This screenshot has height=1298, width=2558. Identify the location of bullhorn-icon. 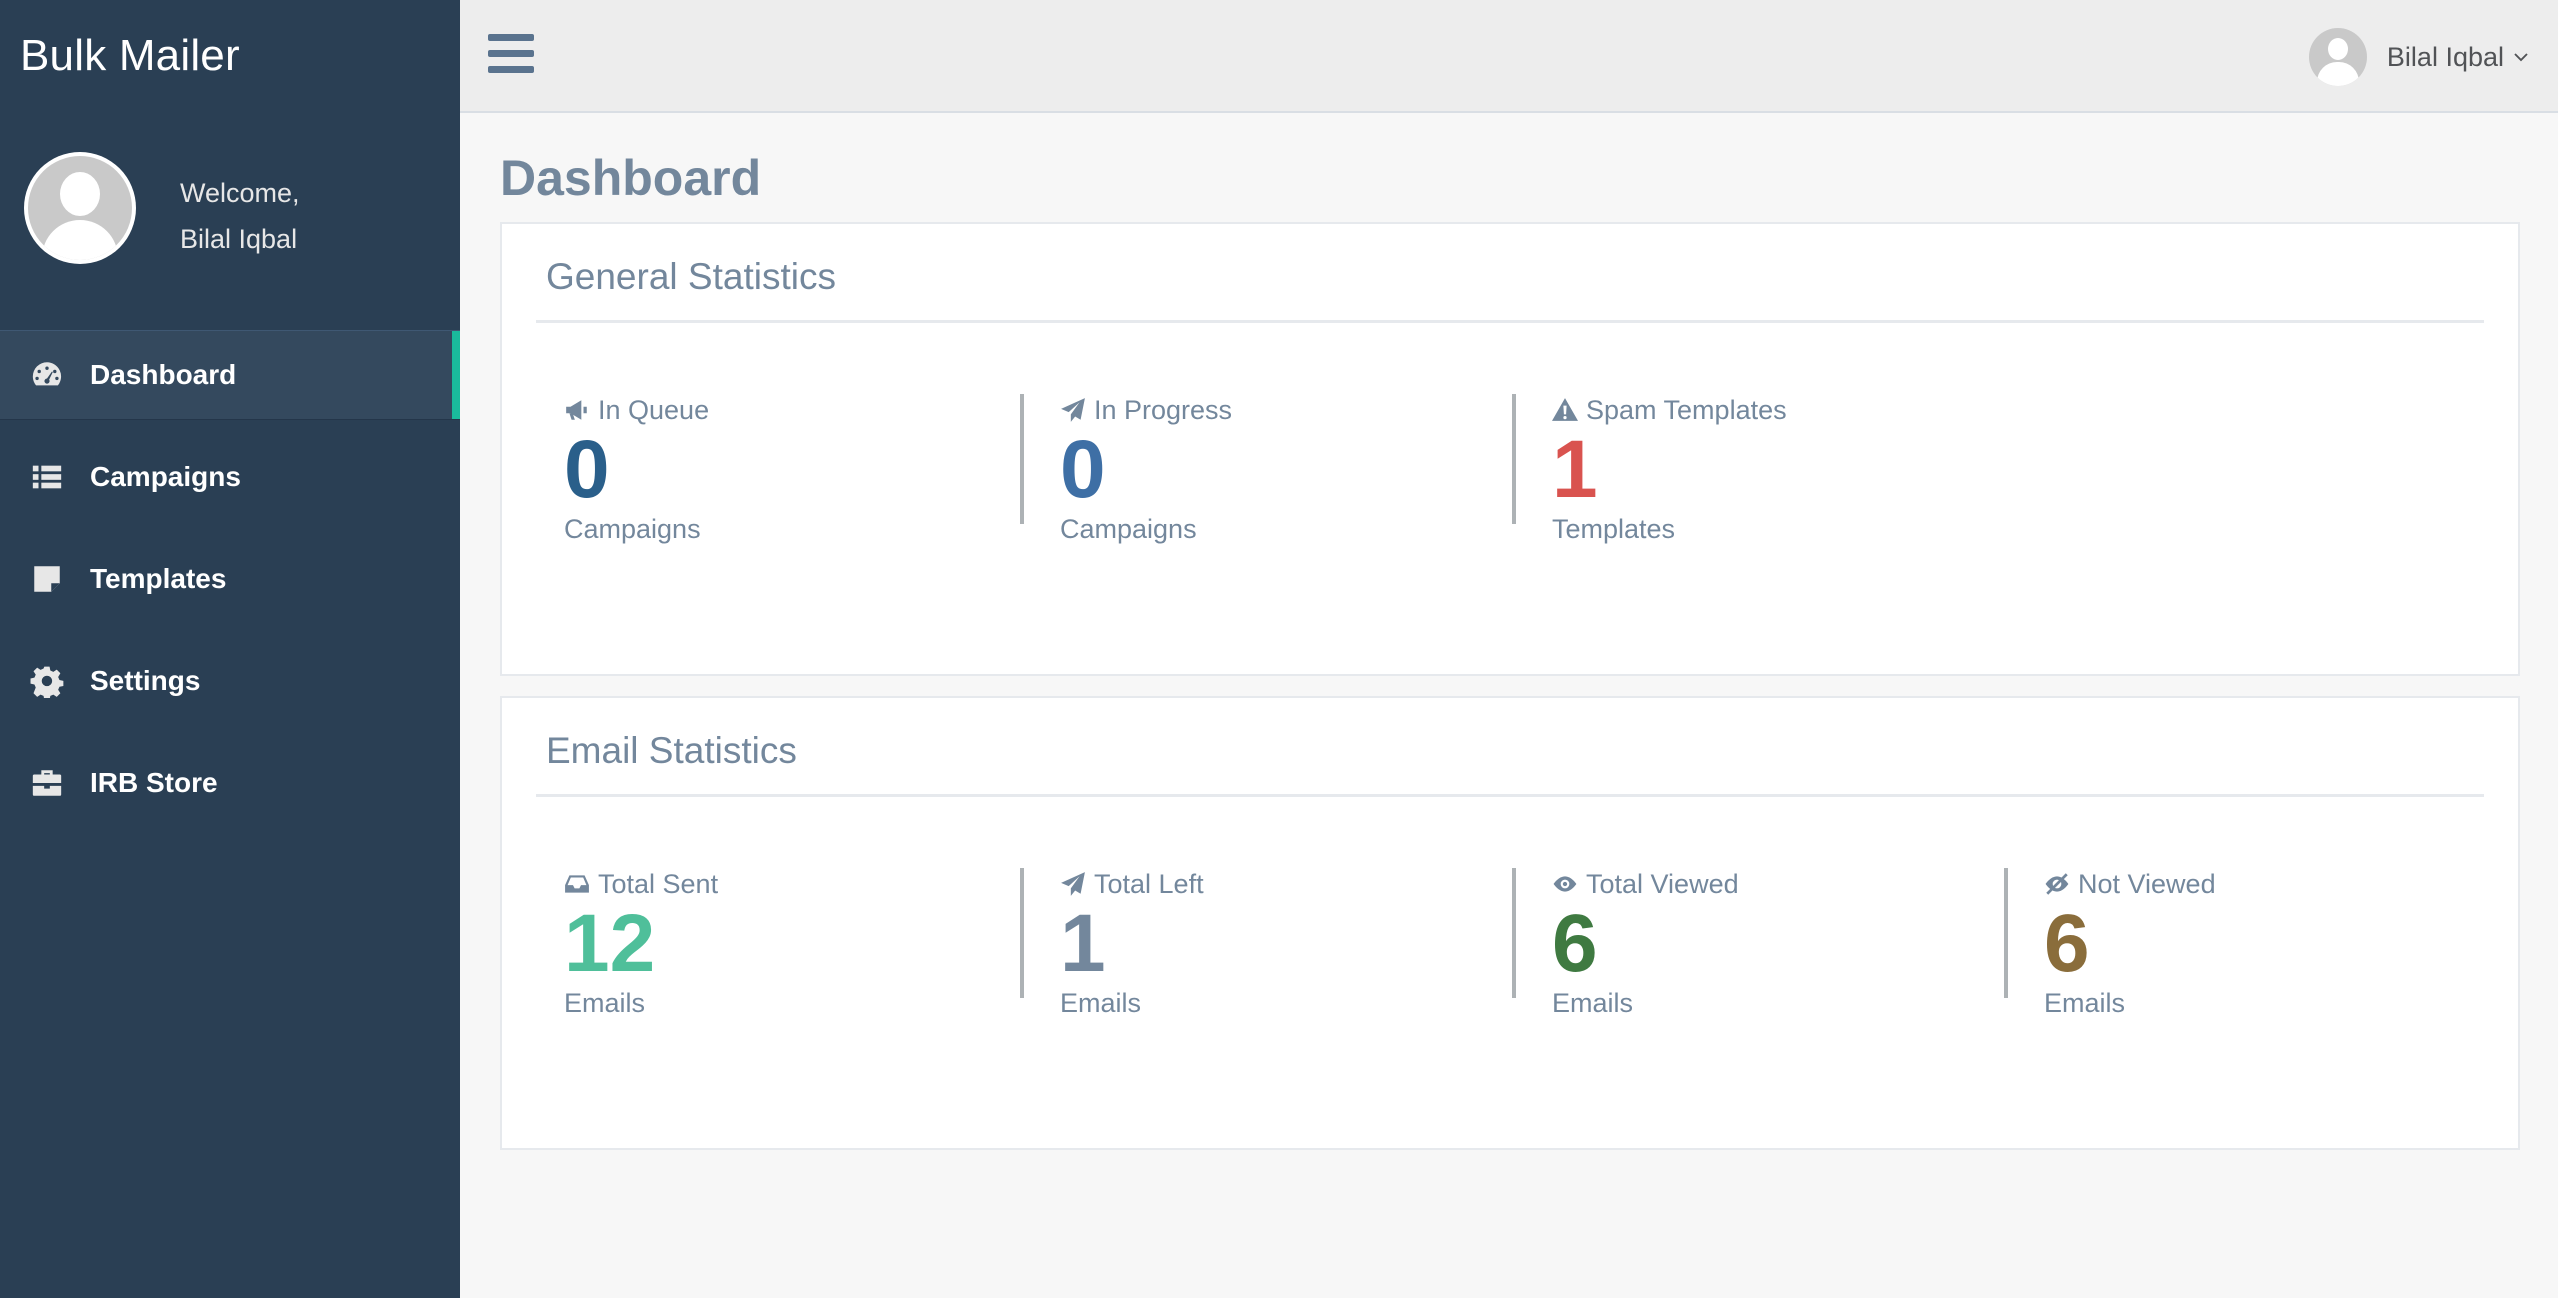
(576, 410).